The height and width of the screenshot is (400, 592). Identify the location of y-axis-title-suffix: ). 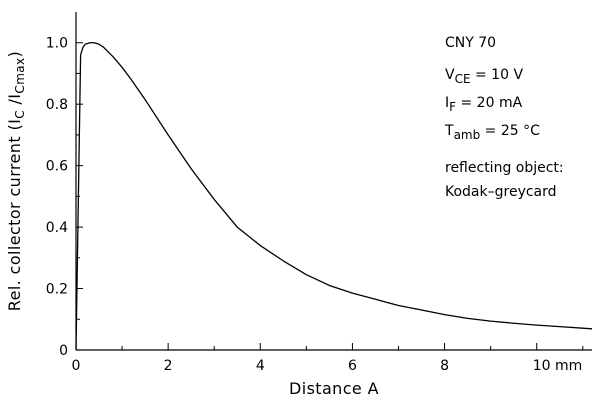
(14, 54).